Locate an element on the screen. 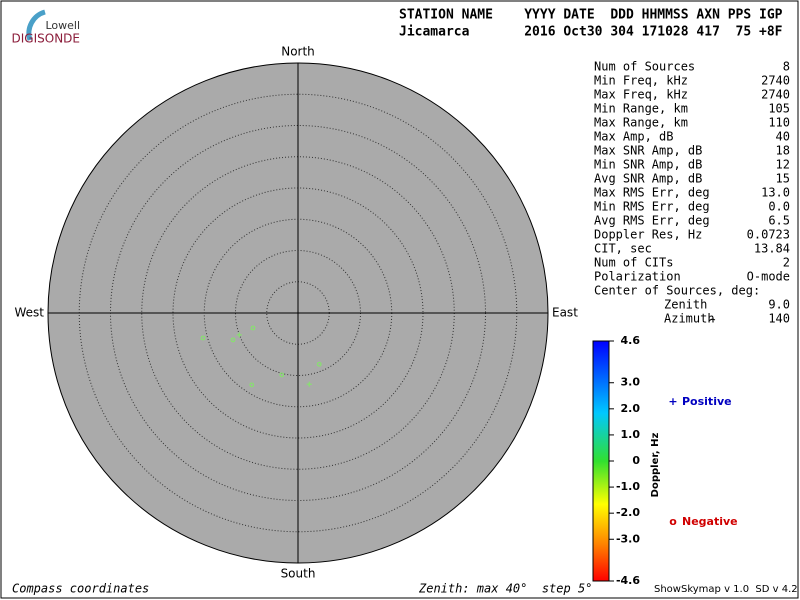 This screenshot has width=800, height=600. direction-south: South is located at coordinates (298, 574).